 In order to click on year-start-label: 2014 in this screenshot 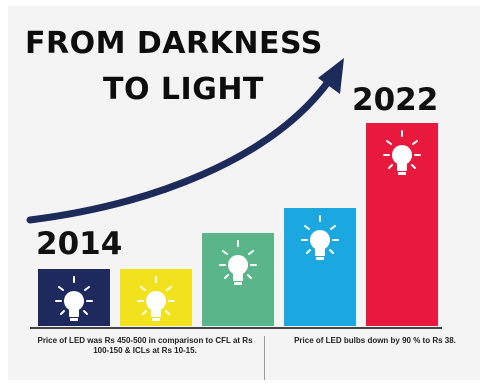, I will do `click(79, 244)`.